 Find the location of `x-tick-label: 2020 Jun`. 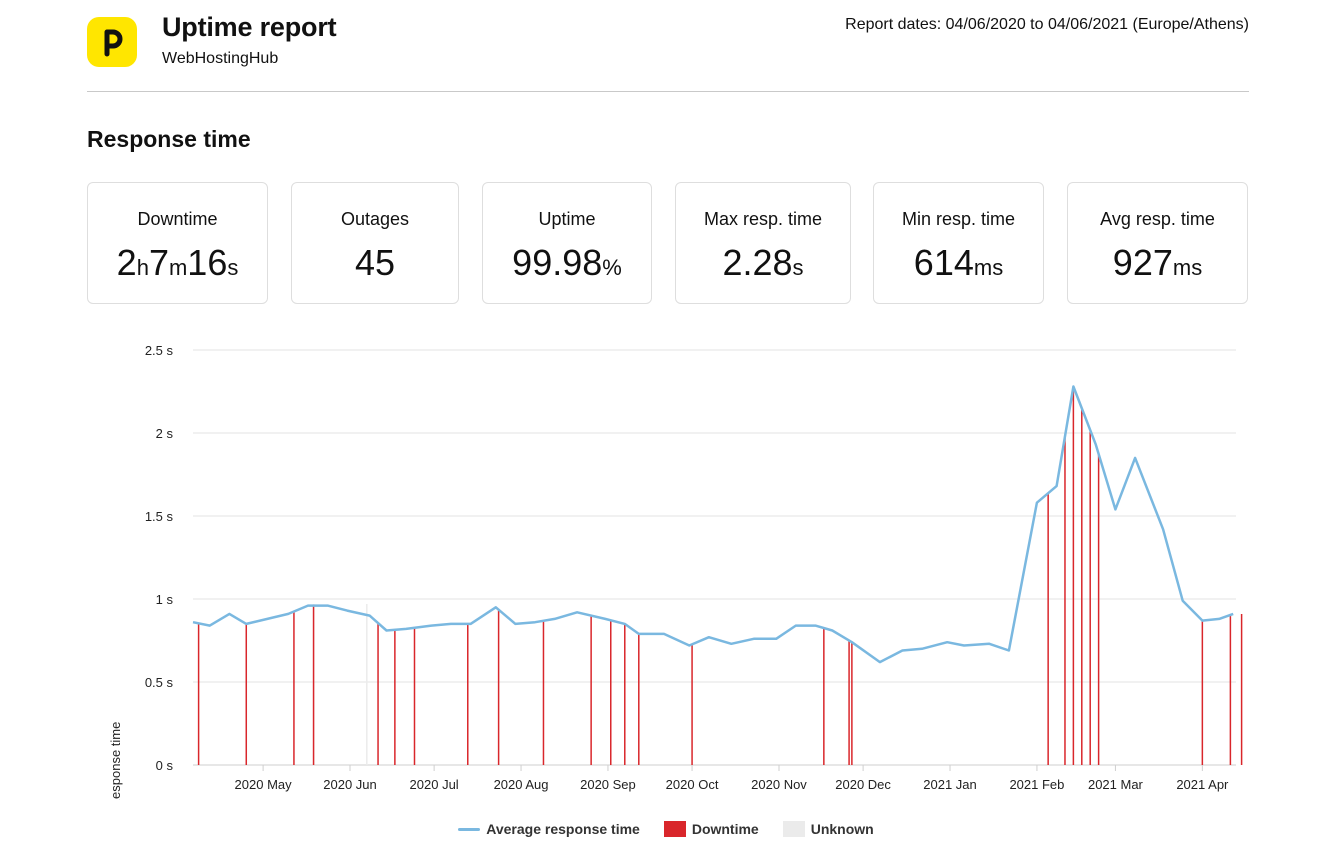

x-tick-label: 2020 Jun is located at coordinates (350, 784).